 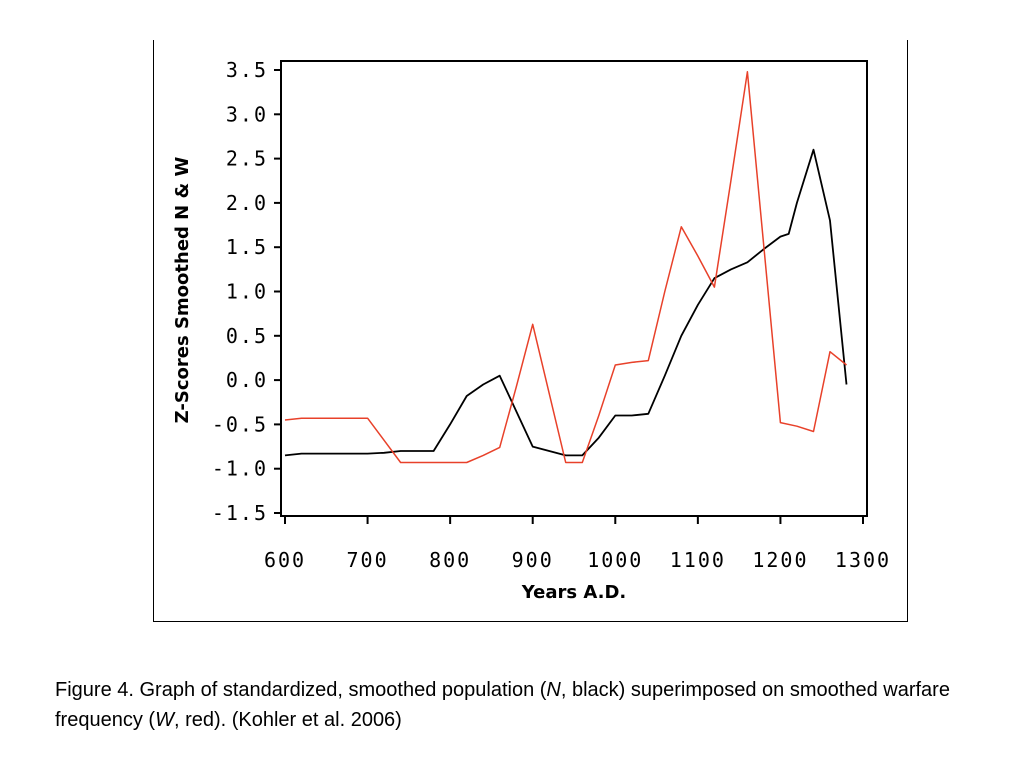 What do you see at coordinates (573, 592) in the screenshot?
I see `x-axis-title: Years A.D.` at bounding box center [573, 592].